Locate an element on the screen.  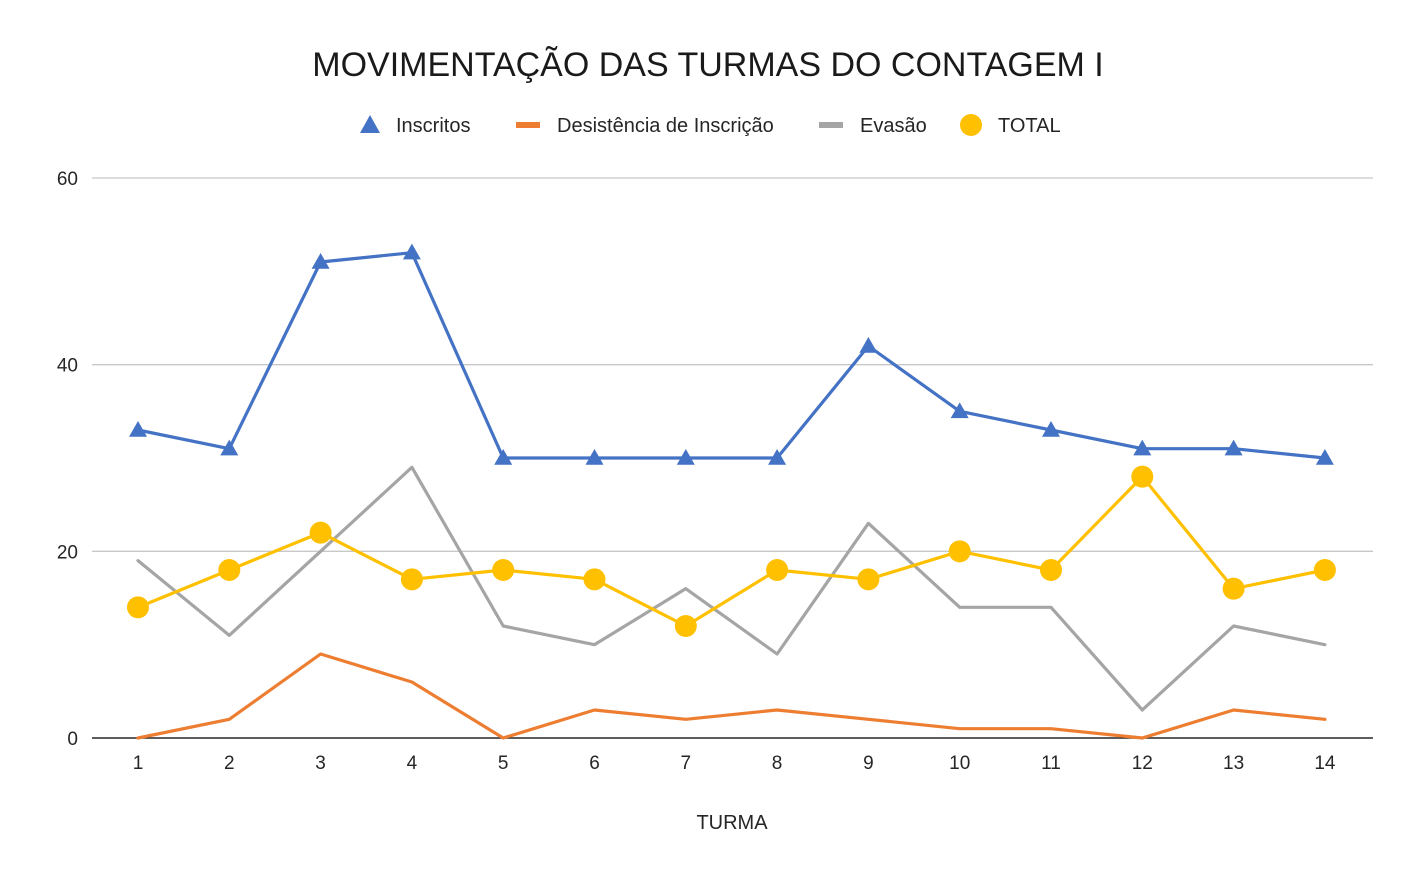
legend-label: Desistência de Inscrição is located at coordinates (665, 126).